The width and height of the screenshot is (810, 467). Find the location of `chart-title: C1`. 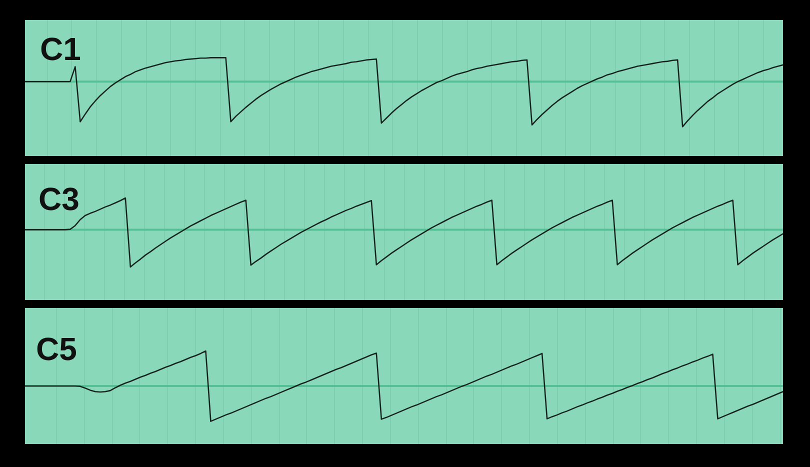

chart-title: C1 is located at coordinates (60, 49).